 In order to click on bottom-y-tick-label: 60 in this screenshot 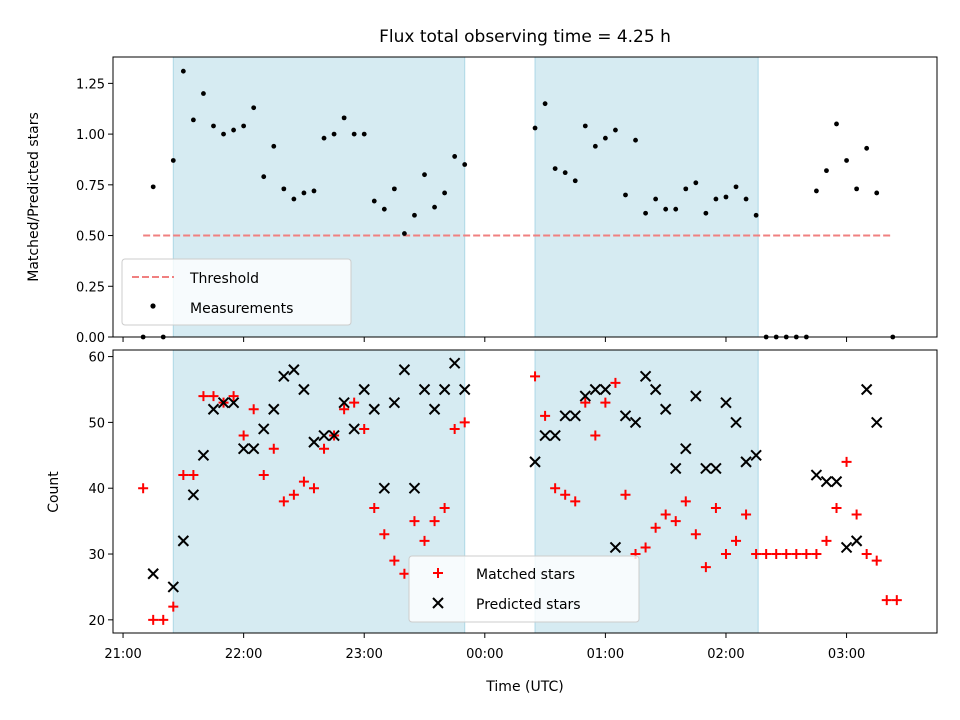, I will do `click(96, 358)`.